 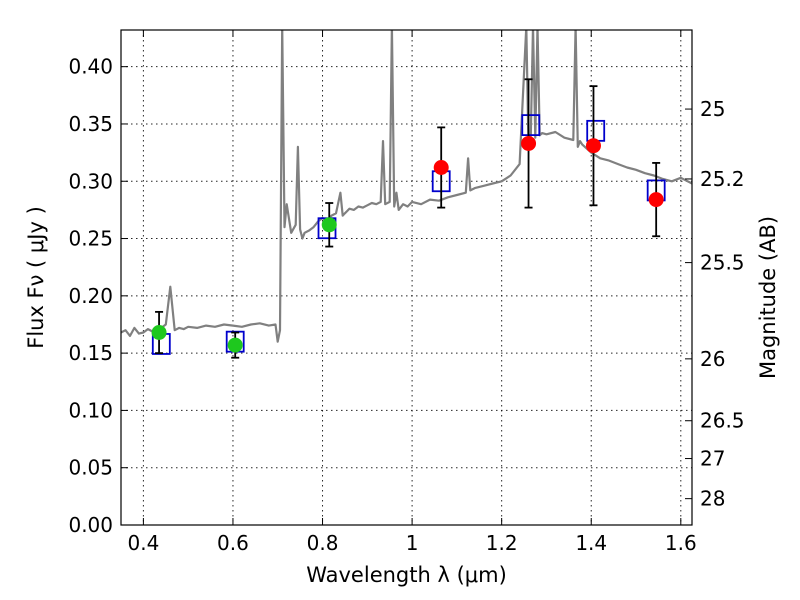 I want to click on right-tick-label: 25, so click(x=712, y=109).